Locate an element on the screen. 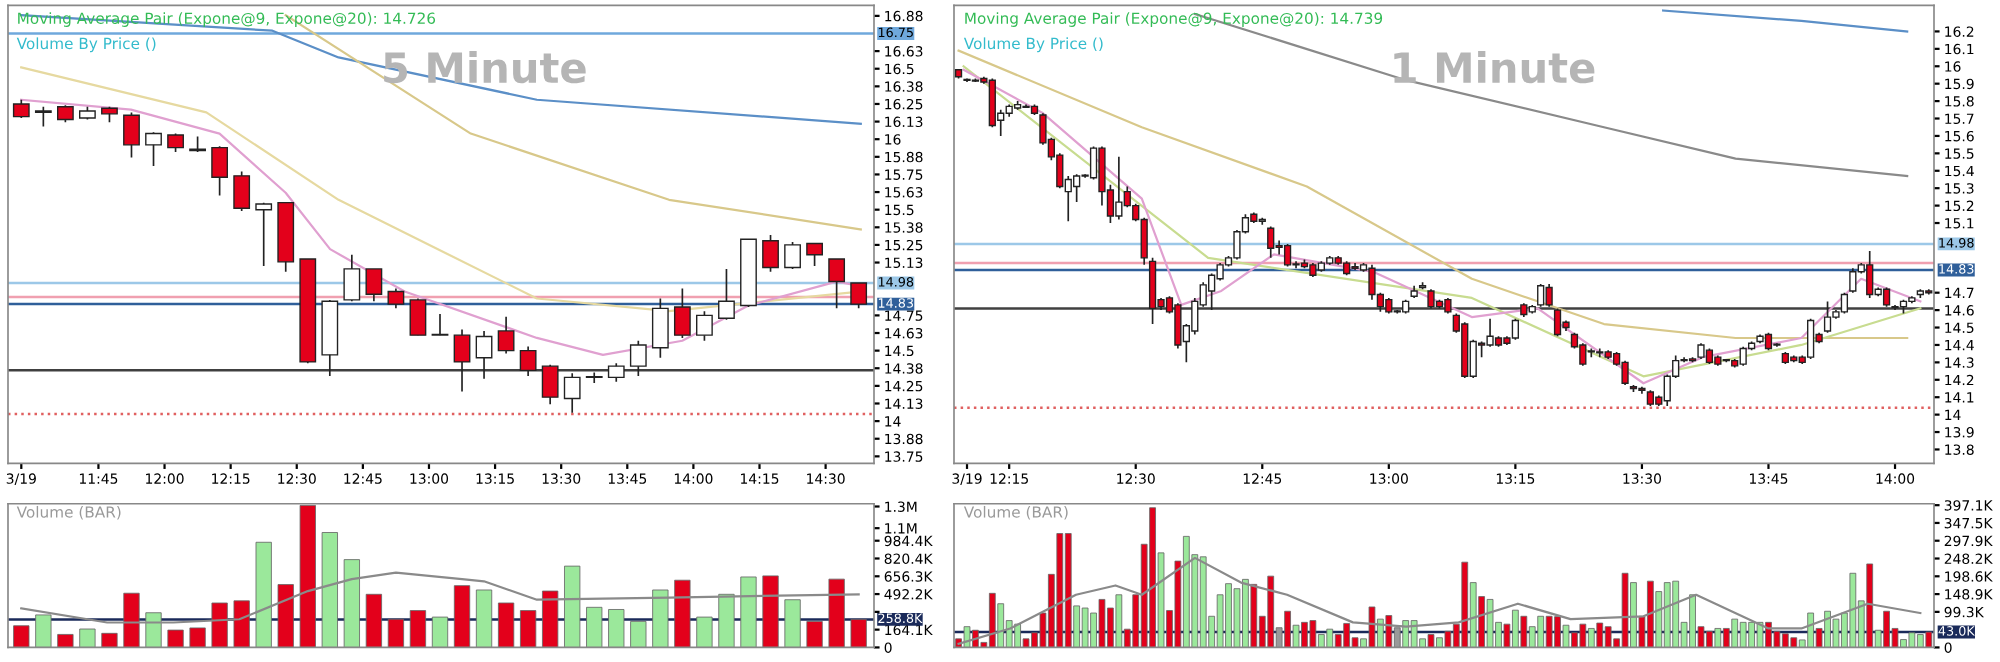  text: 1 Minute is located at coordinates (1494, 67).